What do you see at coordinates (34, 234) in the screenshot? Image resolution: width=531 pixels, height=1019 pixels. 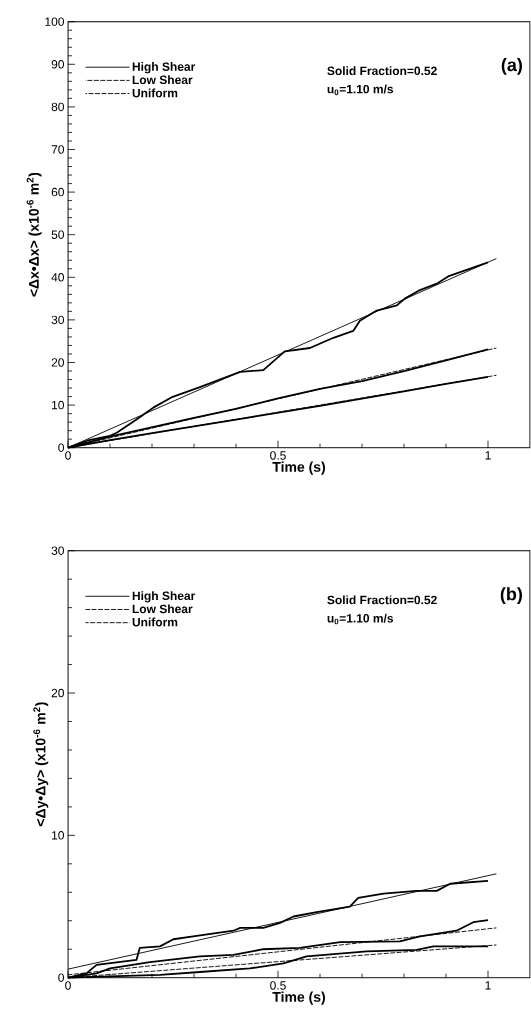 I see `y-axis-title: <Δx•Δx> (x10$^{-6}$ m$^{2}$)` at bounding box center [34, 234].